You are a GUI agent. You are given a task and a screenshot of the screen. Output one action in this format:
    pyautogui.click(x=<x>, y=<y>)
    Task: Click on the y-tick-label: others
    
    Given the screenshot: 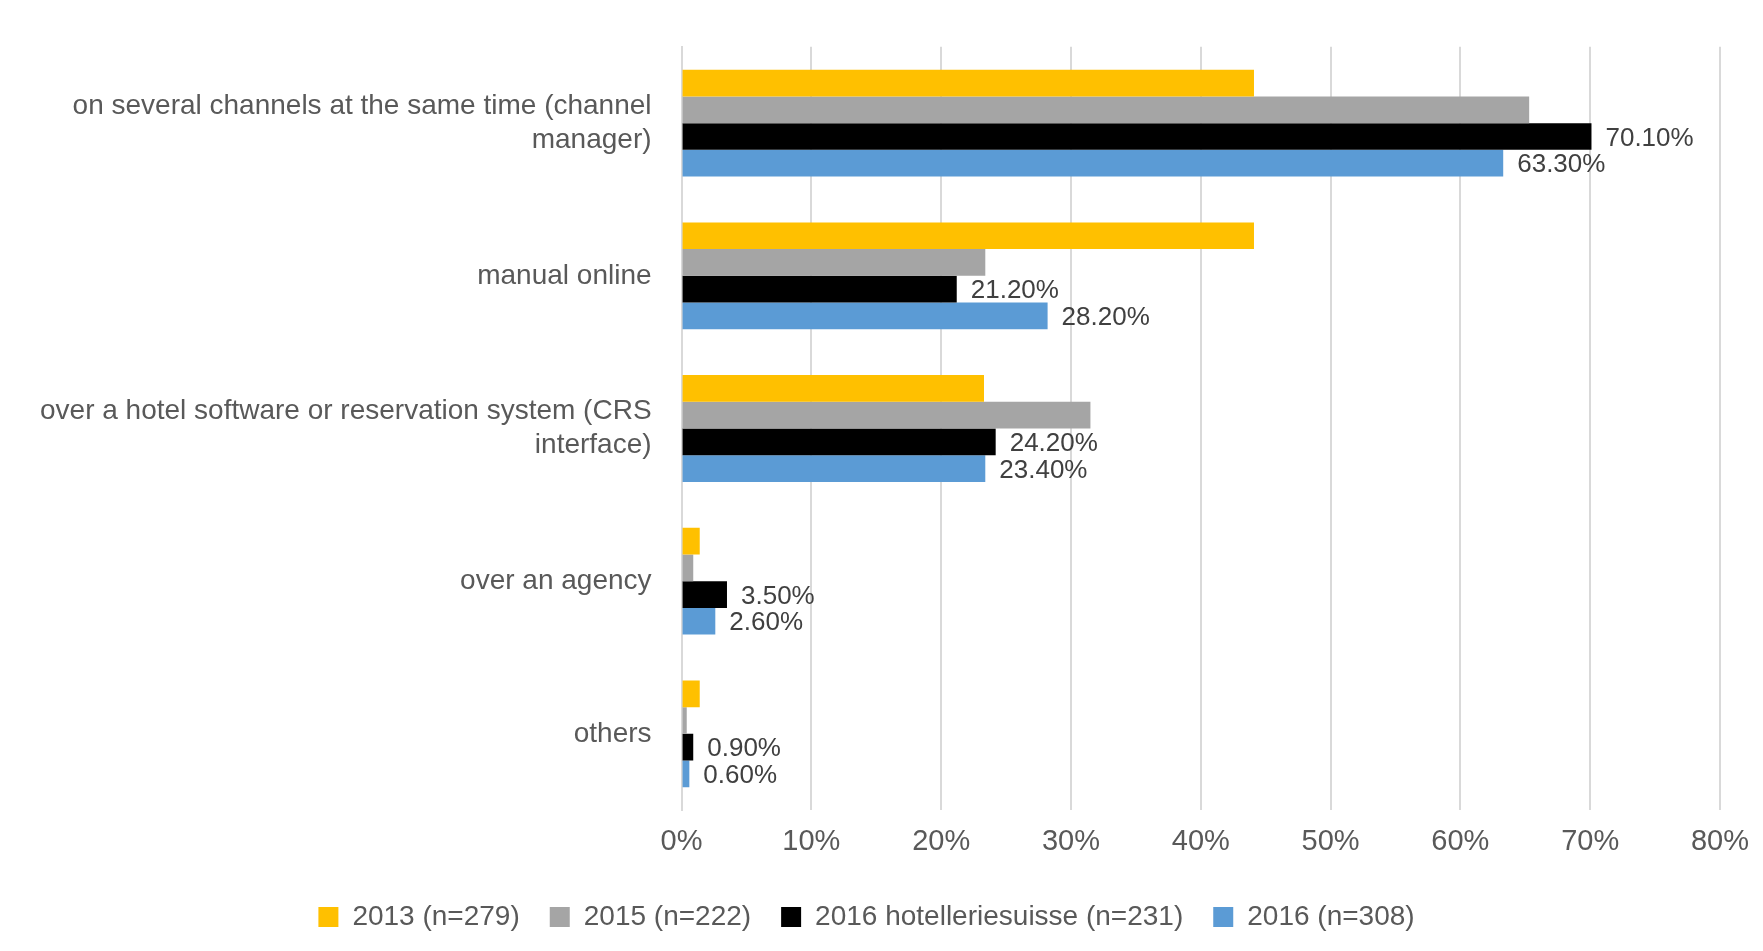 What is the action you would take?
    pyautogui.click(x=612, y=732)
    